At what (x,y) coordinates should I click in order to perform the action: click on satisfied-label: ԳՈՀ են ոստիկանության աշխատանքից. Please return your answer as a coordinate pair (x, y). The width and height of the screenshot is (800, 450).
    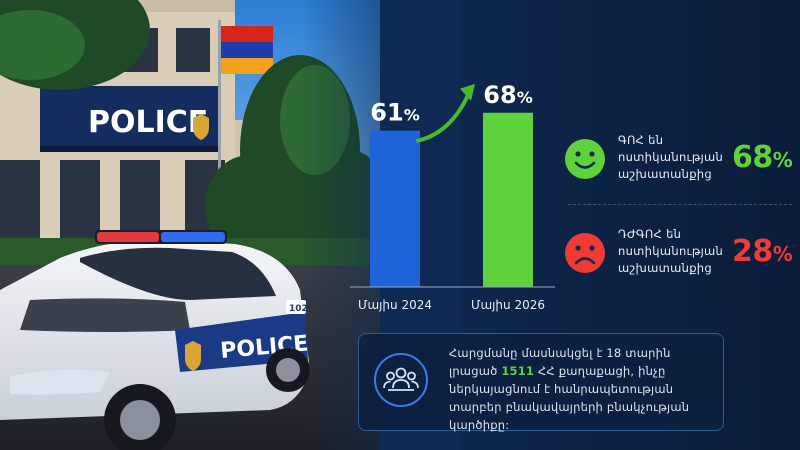
    Looking at the image, I should click on (671, 157).